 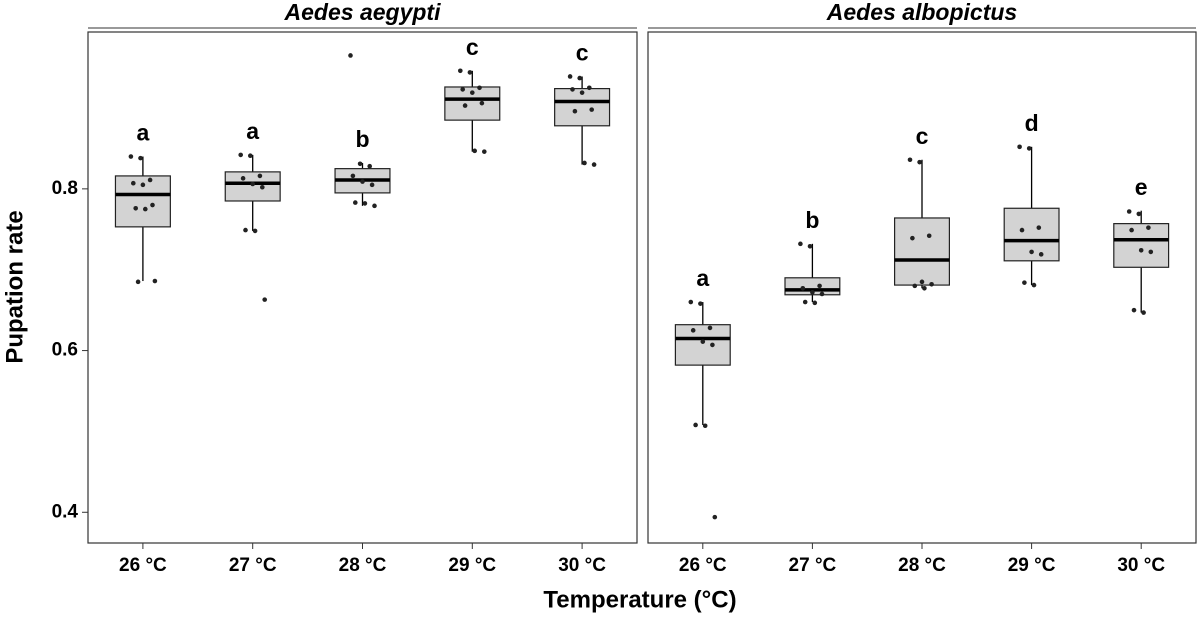 I want to click on panel-title: Aedes aegypti, so click(x=363, y=12).